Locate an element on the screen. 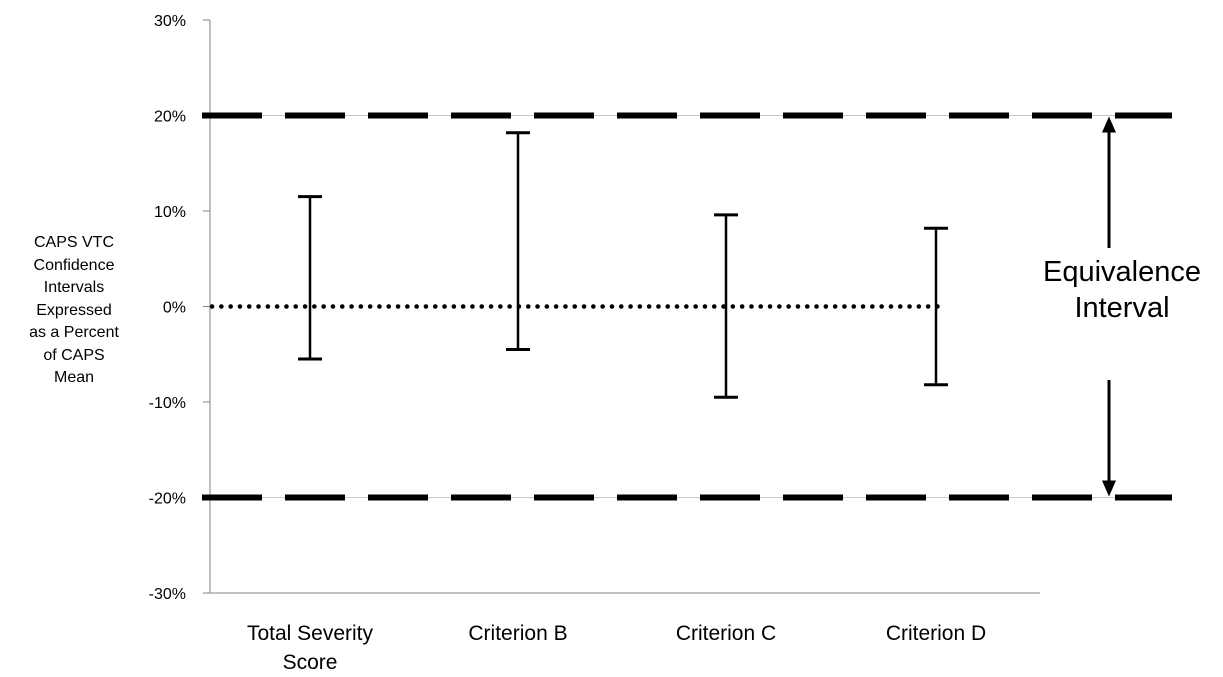 Image resolution: width=1223 pixels, height=677 pixels. y-axis-label-line: CAPS VTC is located at coordinates (73, 242).